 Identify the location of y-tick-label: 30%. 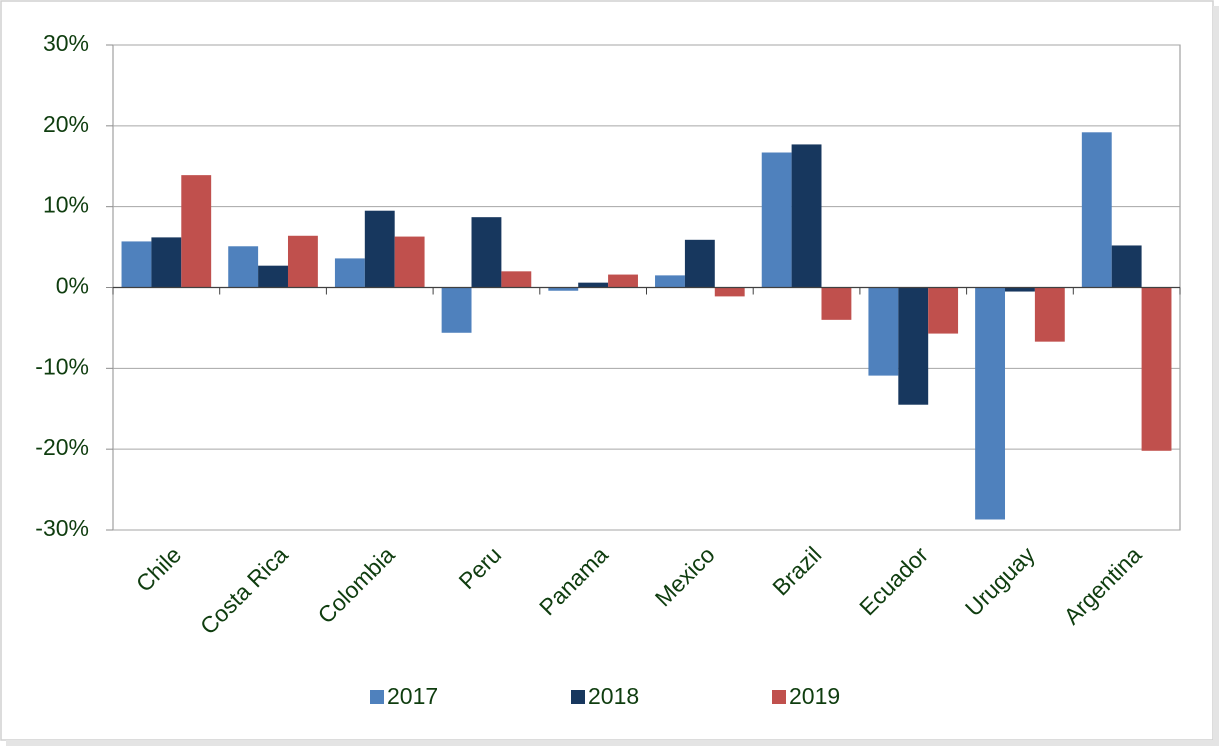
(66, 43).